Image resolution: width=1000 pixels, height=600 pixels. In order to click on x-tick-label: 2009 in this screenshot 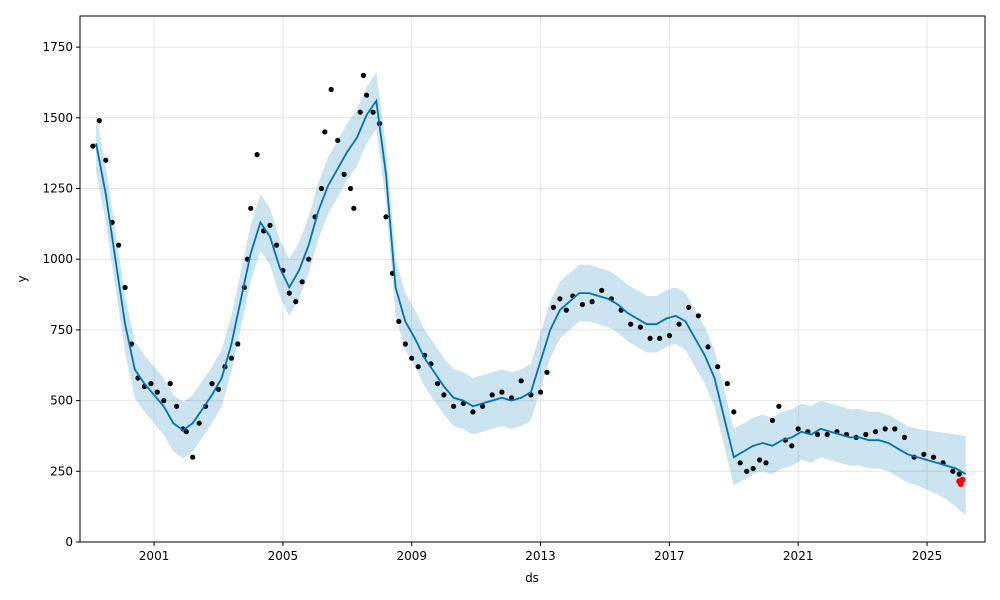, I will do `click(411, 556)`.